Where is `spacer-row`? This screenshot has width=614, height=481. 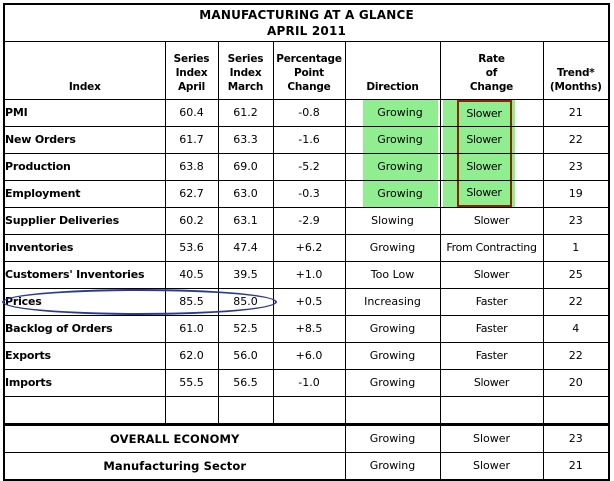
spacer-row is located at coordinates (306, 410).